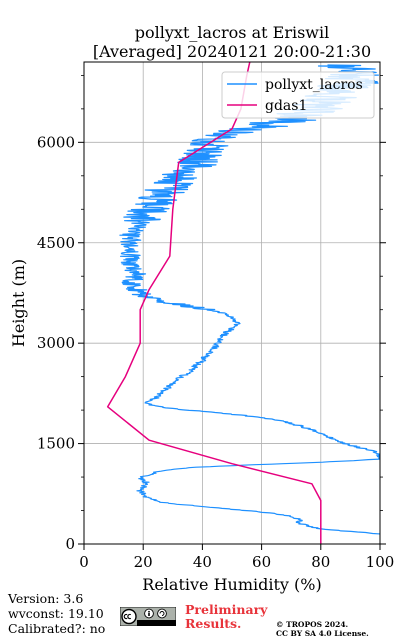  I want to click on x-tick-label: 0, so click(84, 562).